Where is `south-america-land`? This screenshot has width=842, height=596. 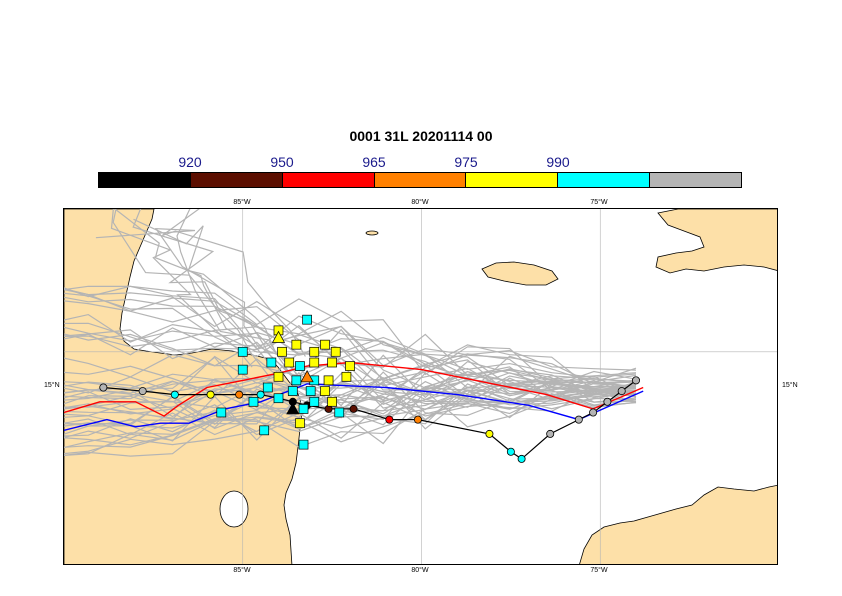 south-america-land is located at coordinates (678, 524).